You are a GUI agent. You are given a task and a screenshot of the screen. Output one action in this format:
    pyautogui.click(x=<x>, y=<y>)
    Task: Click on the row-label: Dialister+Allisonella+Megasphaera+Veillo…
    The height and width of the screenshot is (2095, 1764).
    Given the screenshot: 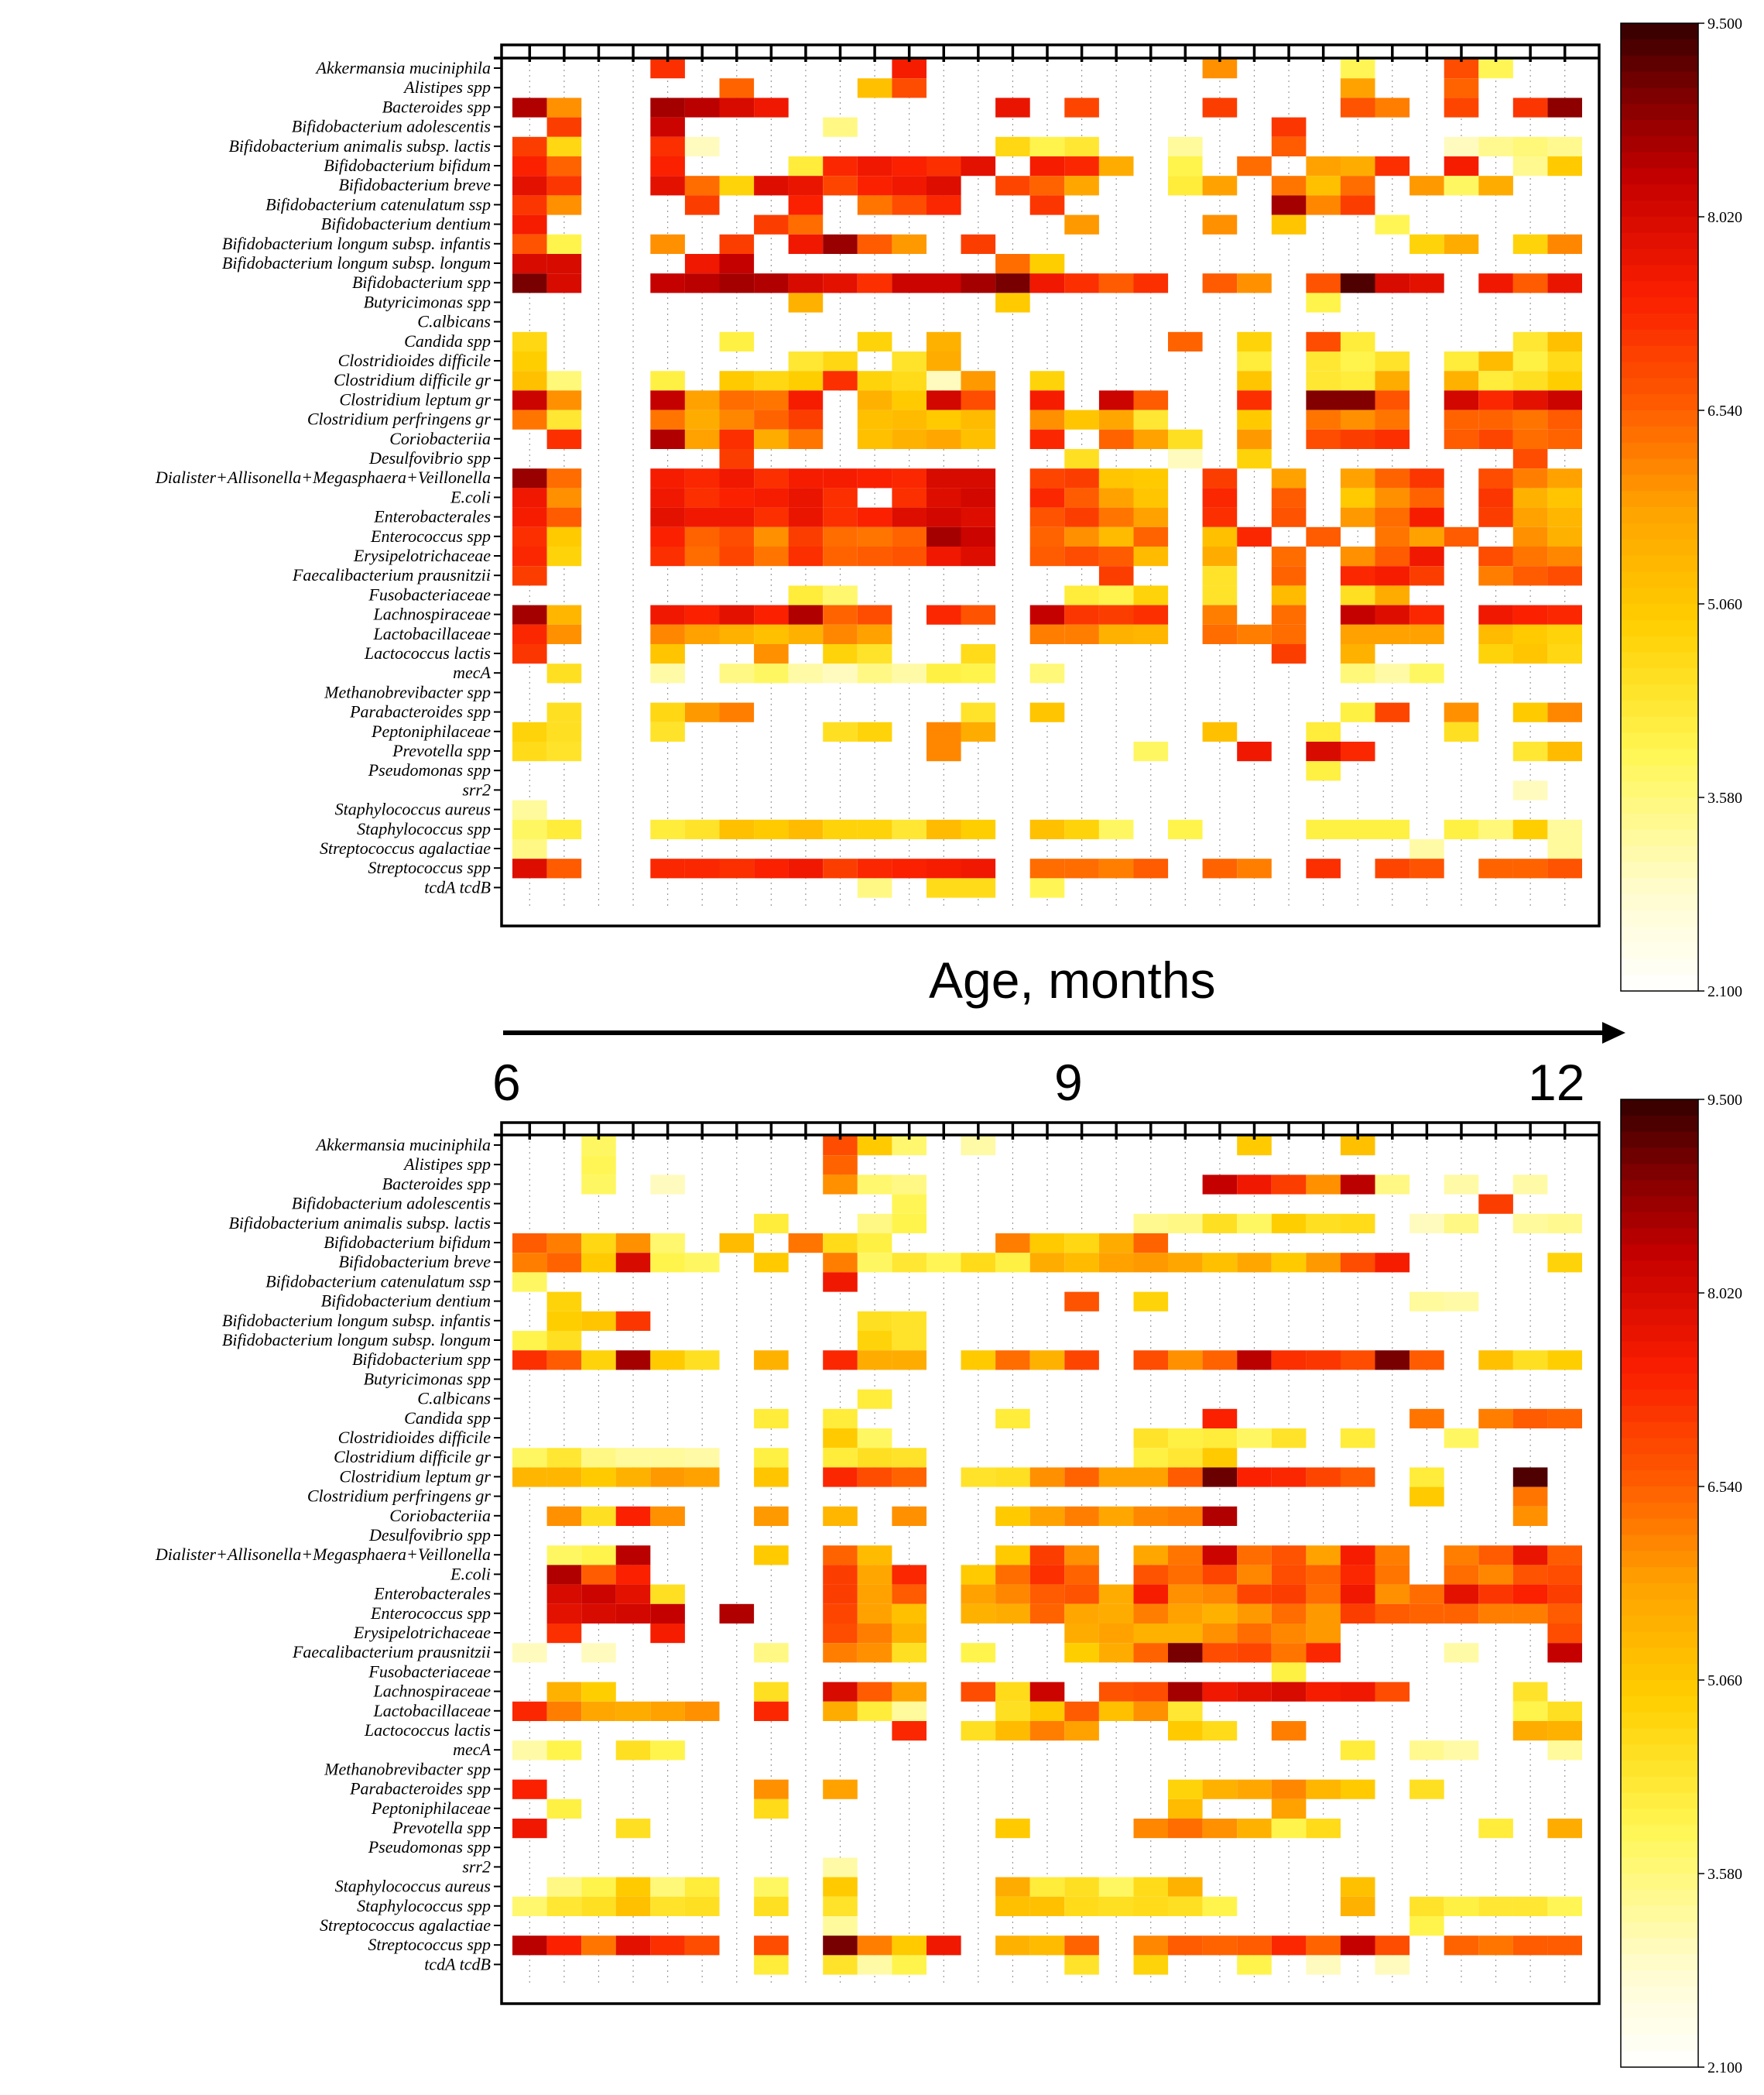 What is the action you would take?
    pyautogui.click(x=323, y=477)
    